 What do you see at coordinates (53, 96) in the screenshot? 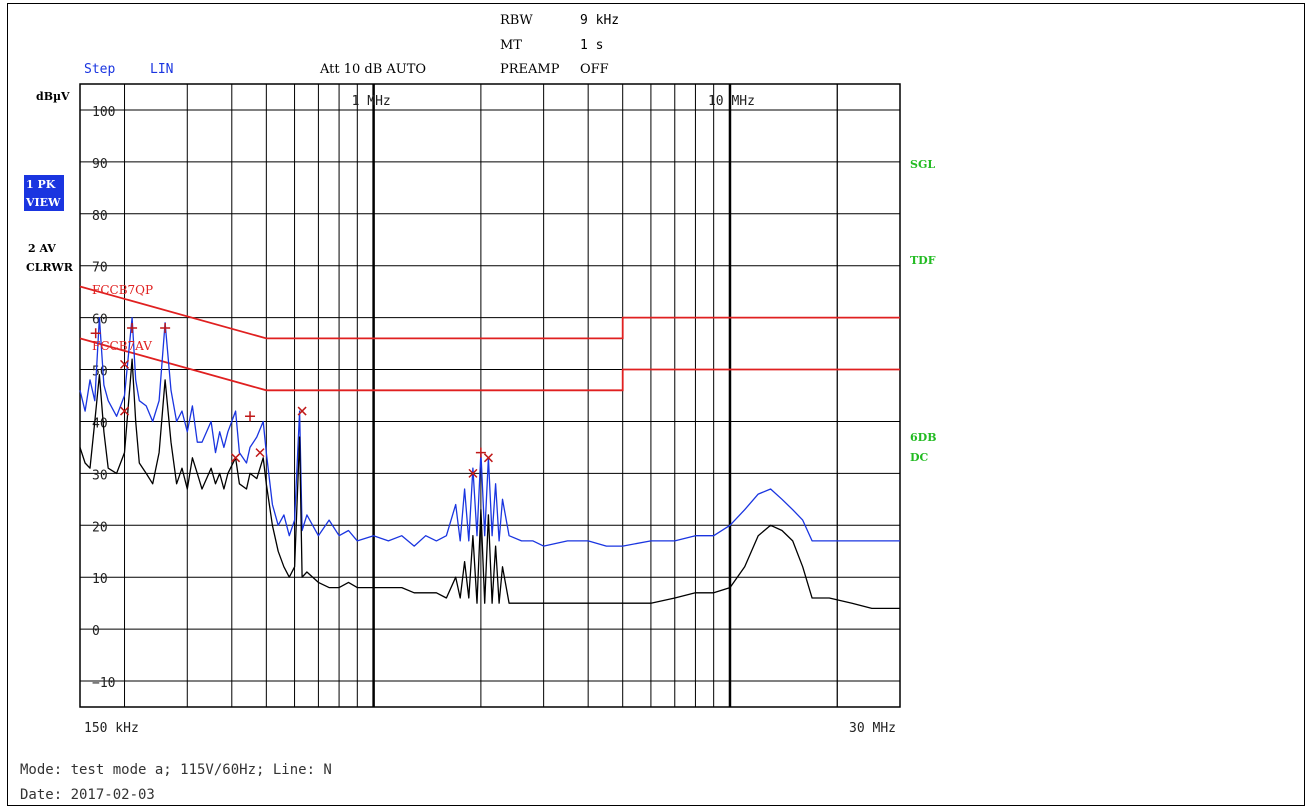
I see `unit-label: dBµV` at bounding box center [53, 96].